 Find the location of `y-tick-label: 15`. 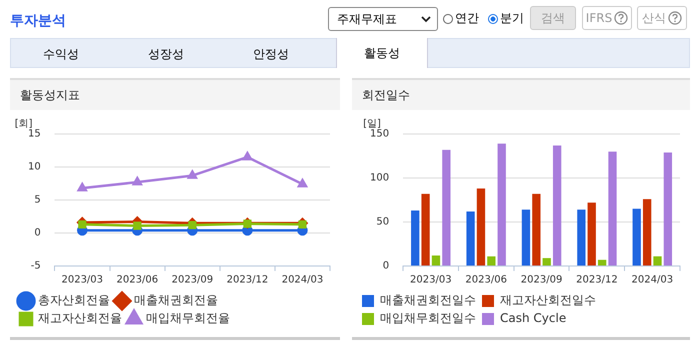

y-tick-label: 15 is located at coordinates (34, 134).